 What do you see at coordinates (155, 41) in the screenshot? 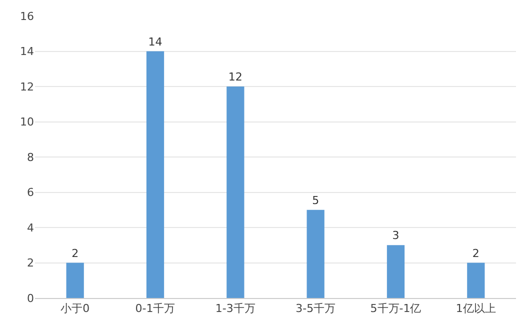
I see `data-label: 14` at bounding box center [155, 41].